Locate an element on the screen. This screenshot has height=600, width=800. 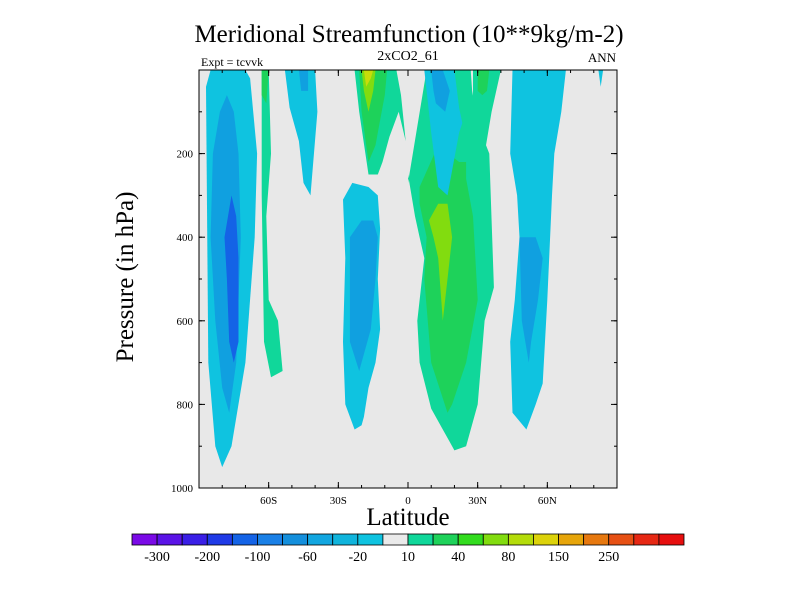
colorbar-label: -60 is located at coordinates (307, 557).